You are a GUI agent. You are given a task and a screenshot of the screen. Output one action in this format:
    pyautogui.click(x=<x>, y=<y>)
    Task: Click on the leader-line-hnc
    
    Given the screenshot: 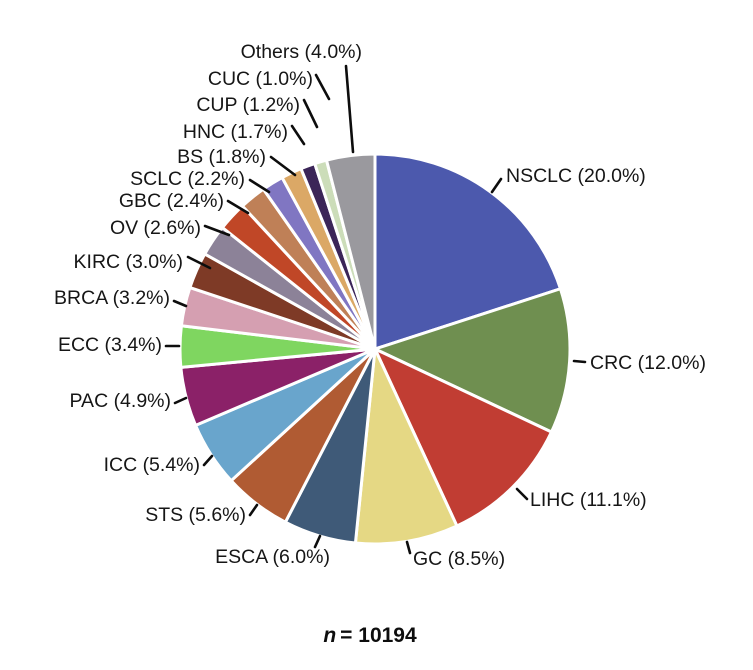 What is the action you would take?
    pyautogui.click(x=298, y=135)
    